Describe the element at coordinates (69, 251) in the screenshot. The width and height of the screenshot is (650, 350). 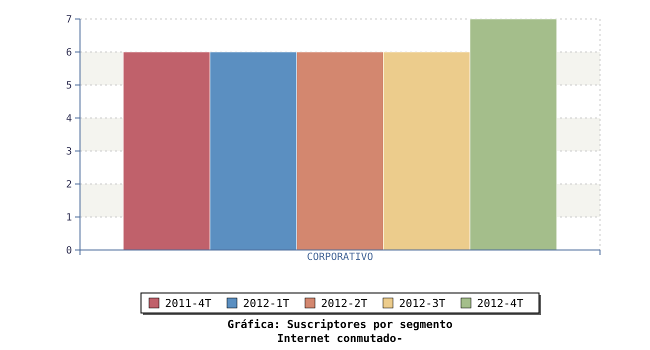
I see `y-tick-label: 0` at that location.